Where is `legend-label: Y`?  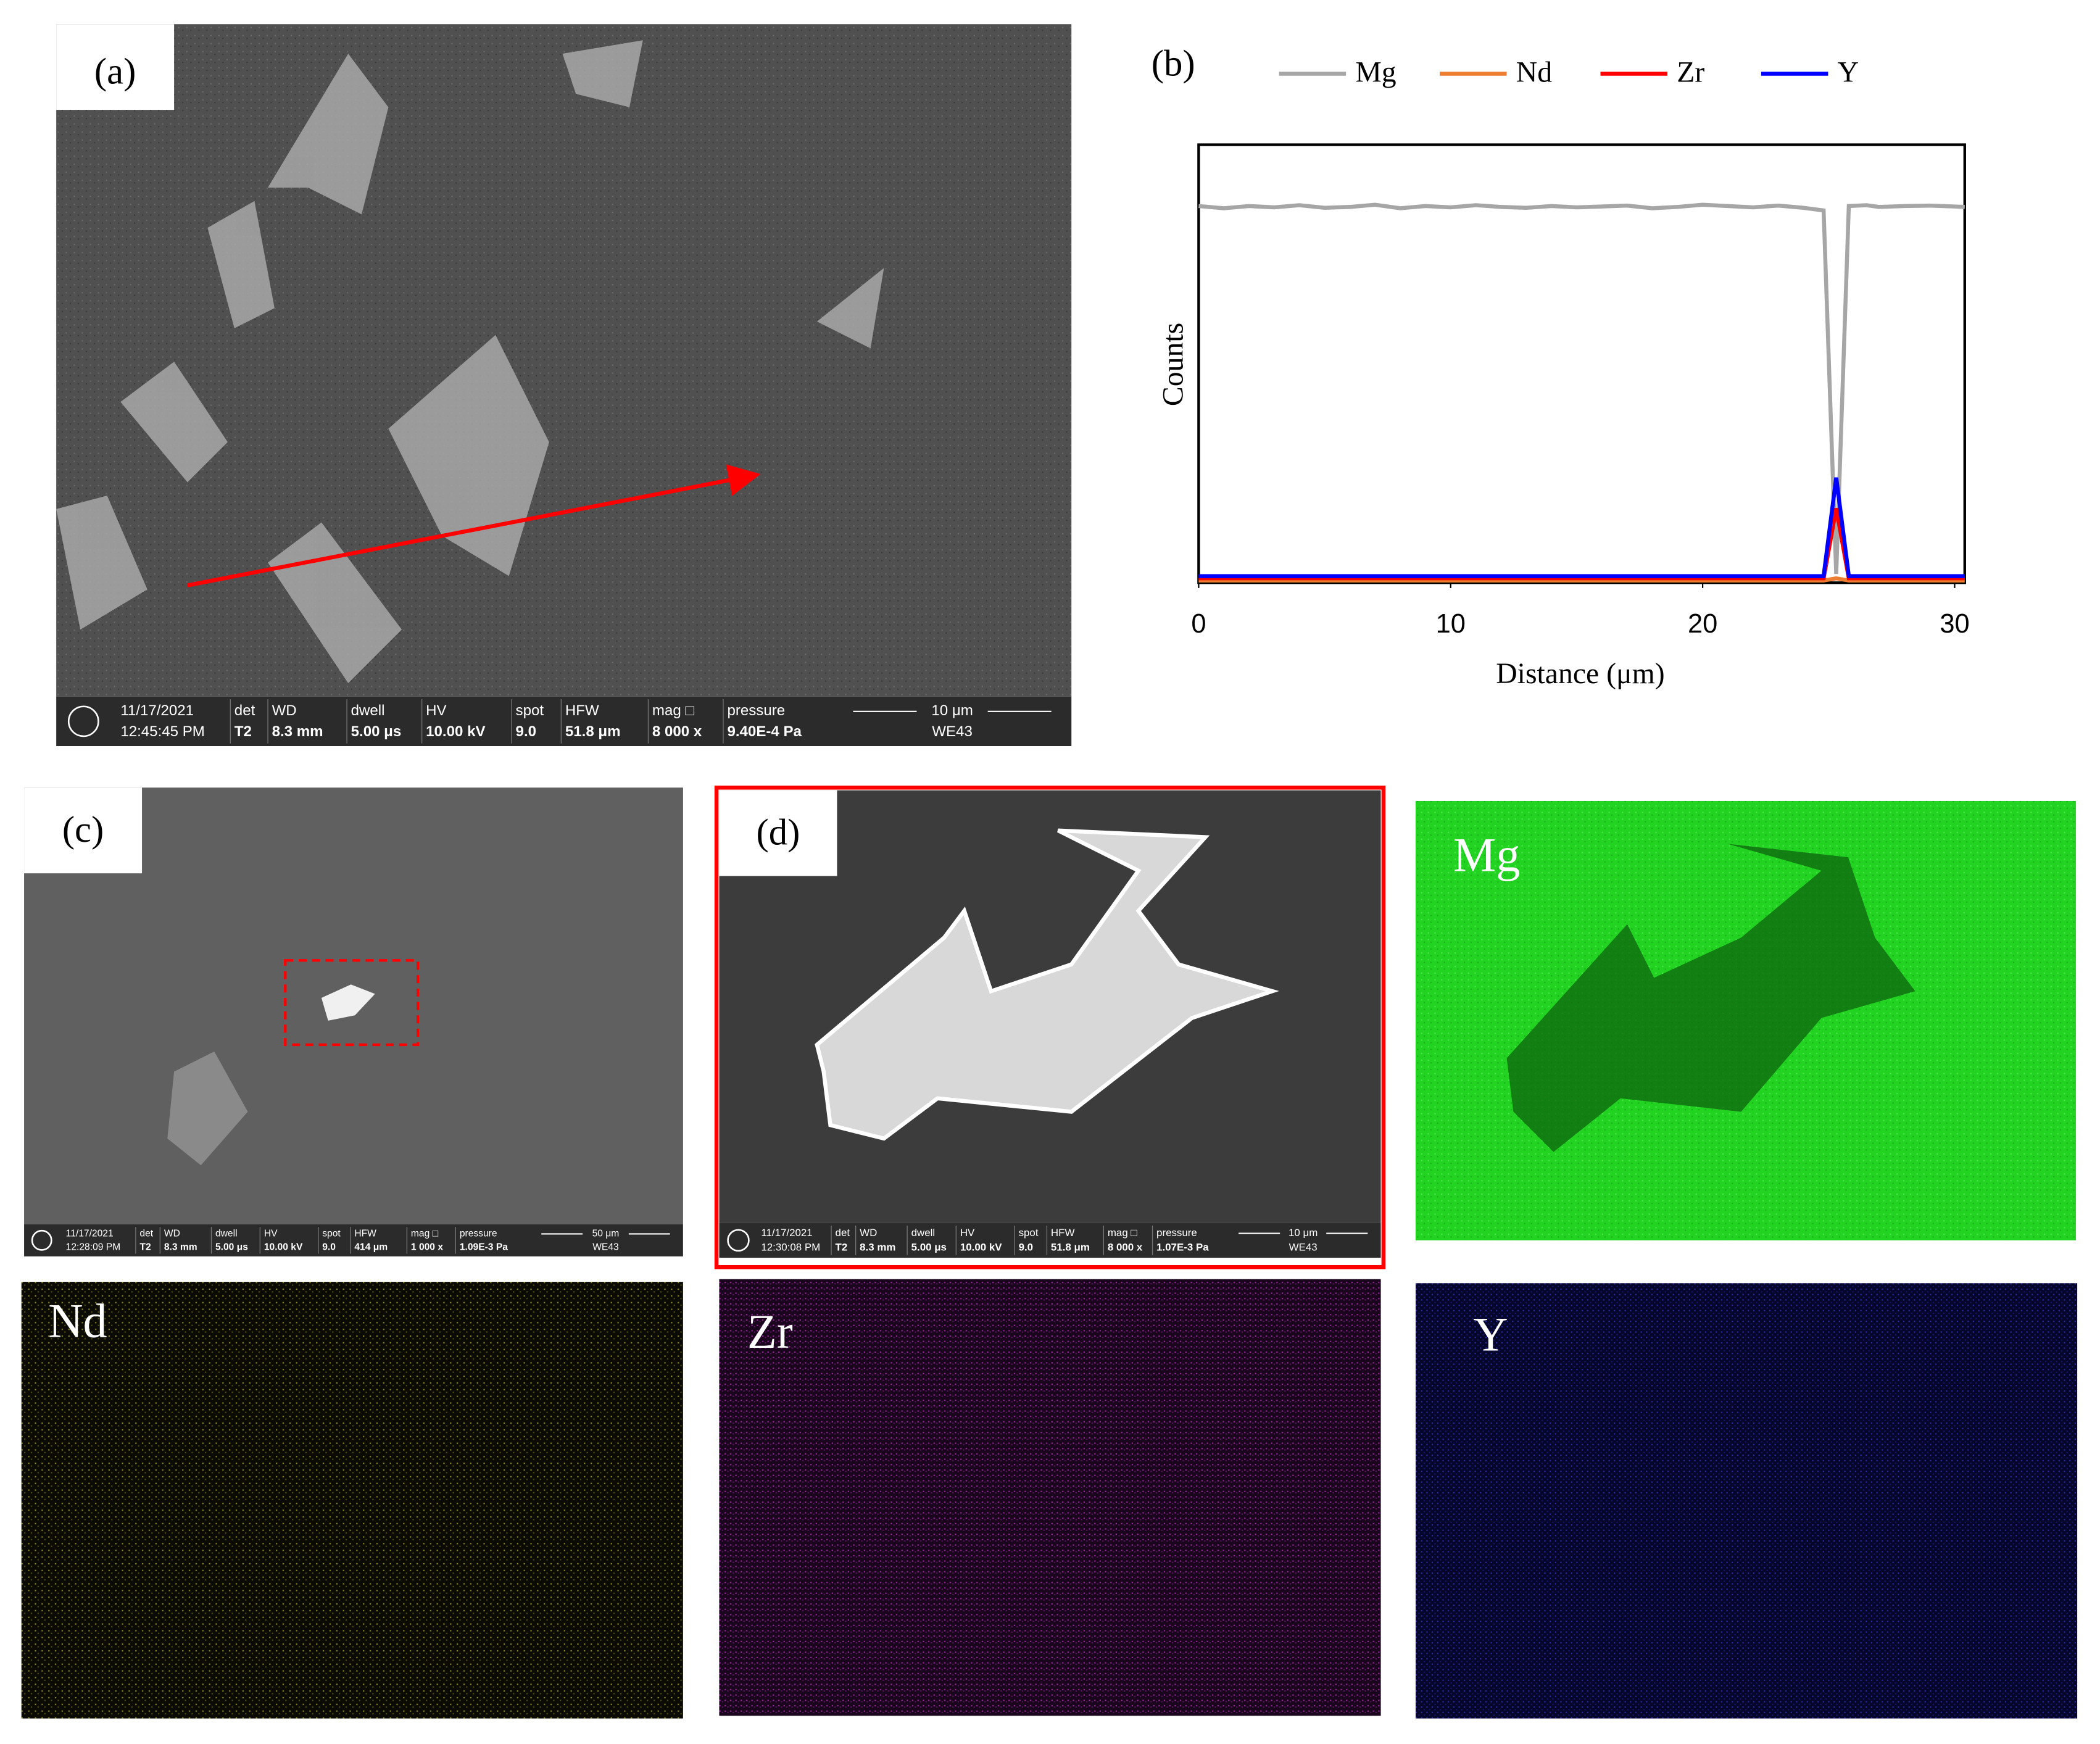
legend-label: Y is located at coordinates (1848, 72).